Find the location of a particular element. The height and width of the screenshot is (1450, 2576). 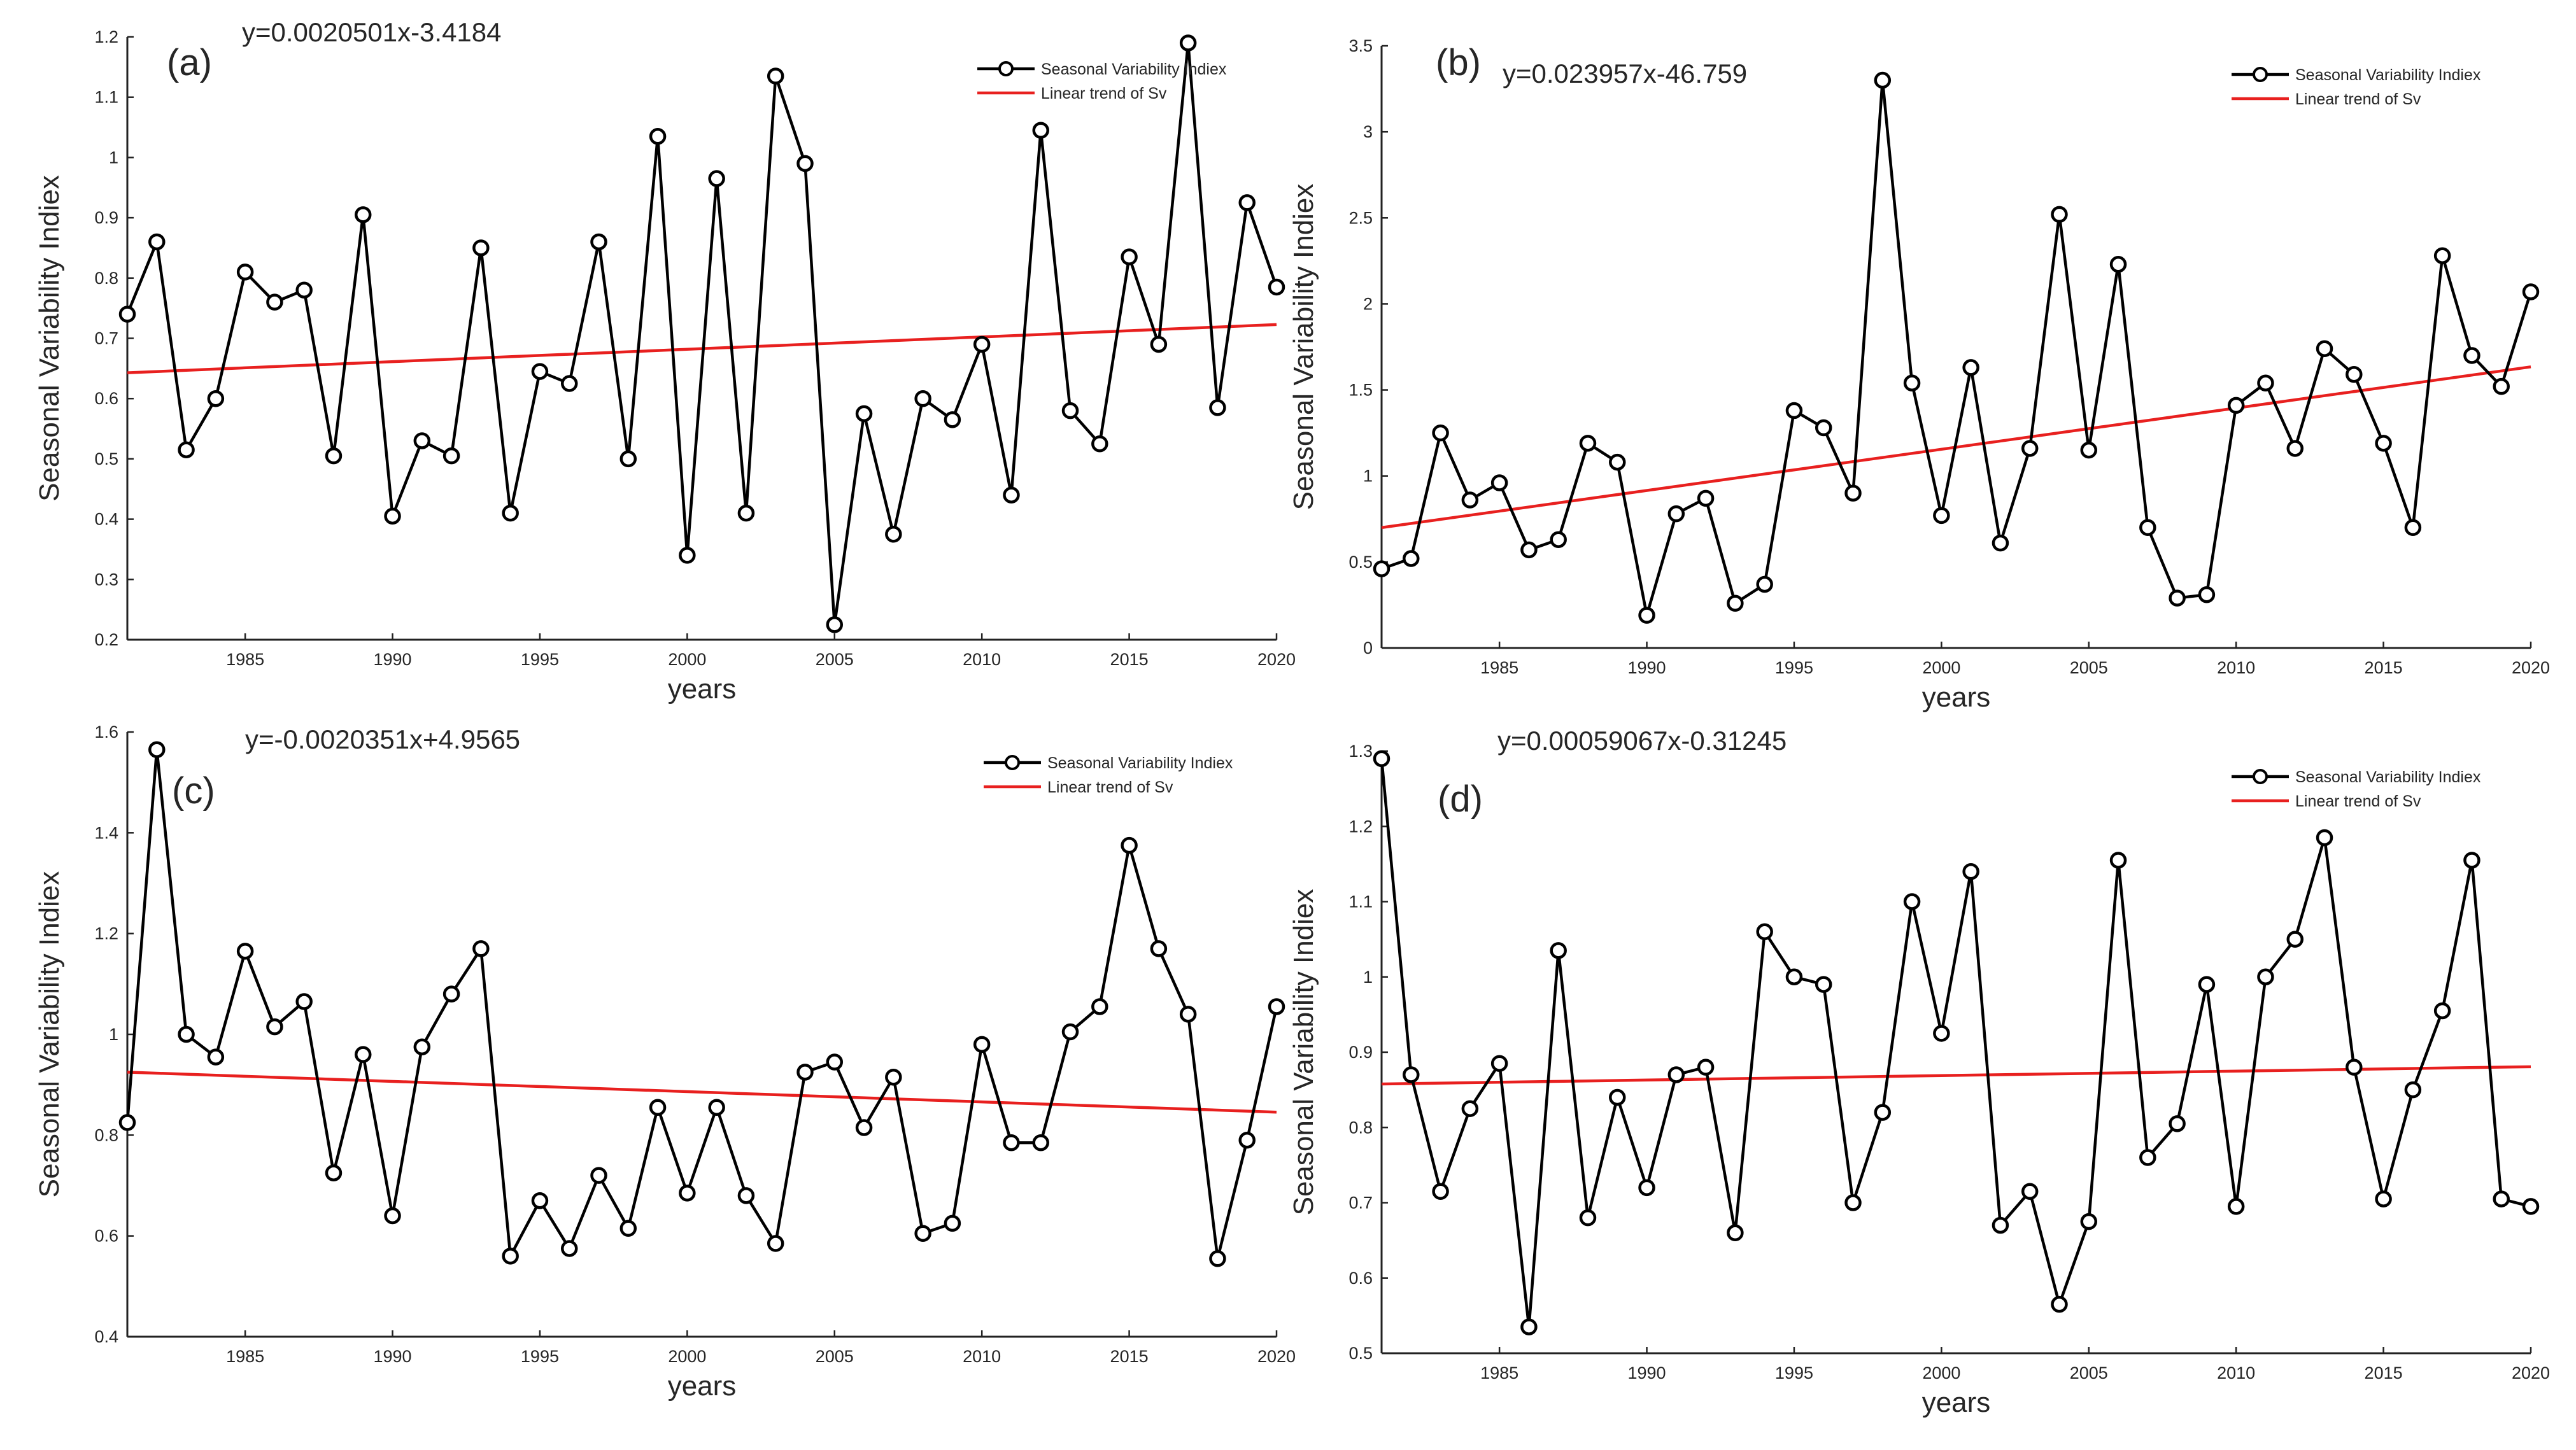

y-tick-label: 0.9 is located at coordinates (1360, 1052).